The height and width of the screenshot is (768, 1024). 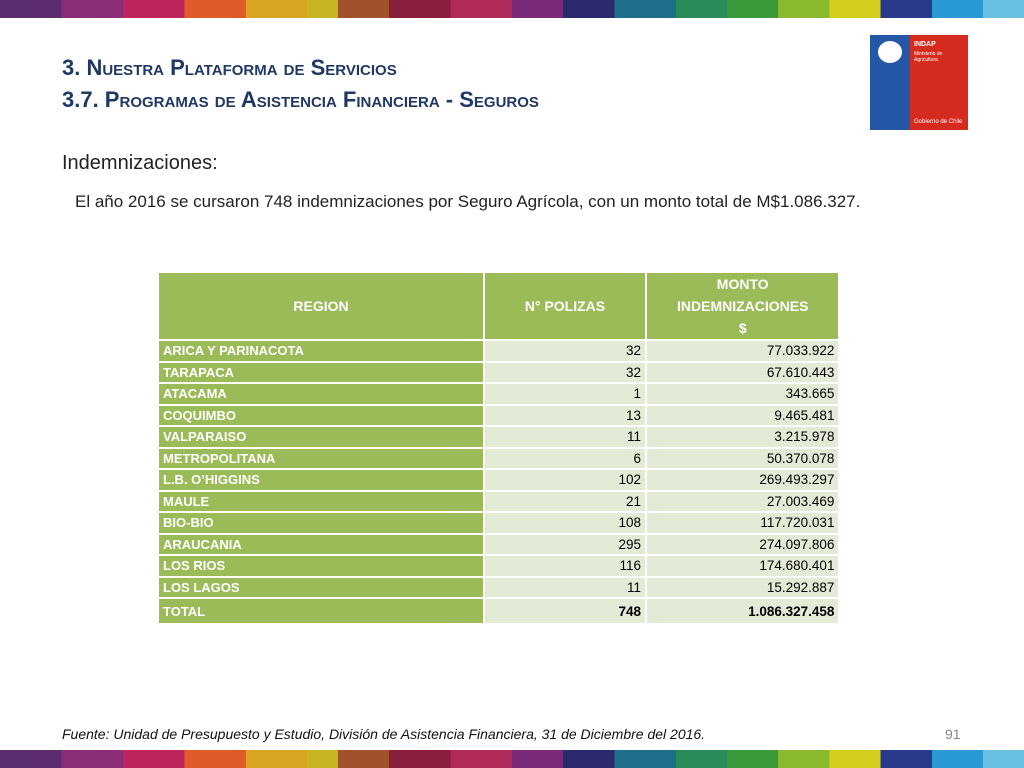 What do you see at coordinates (565, 394) in the screenshot?
I see `value-cell: 1` at bounding box center [565, 394].